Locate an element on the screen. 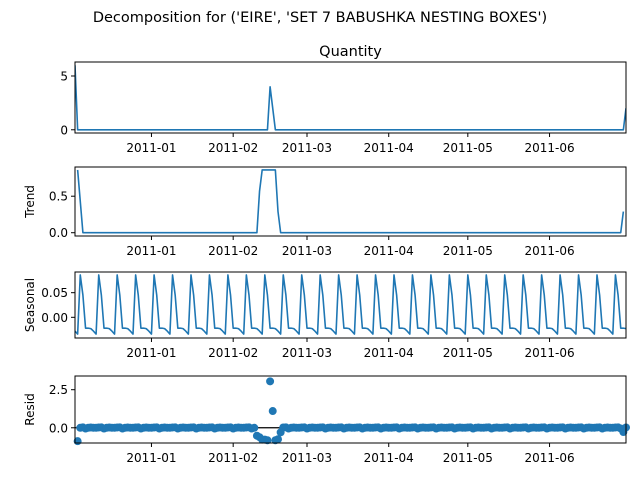  trend-xtick-label: 2011-03 is located at coordinates (307, 251).